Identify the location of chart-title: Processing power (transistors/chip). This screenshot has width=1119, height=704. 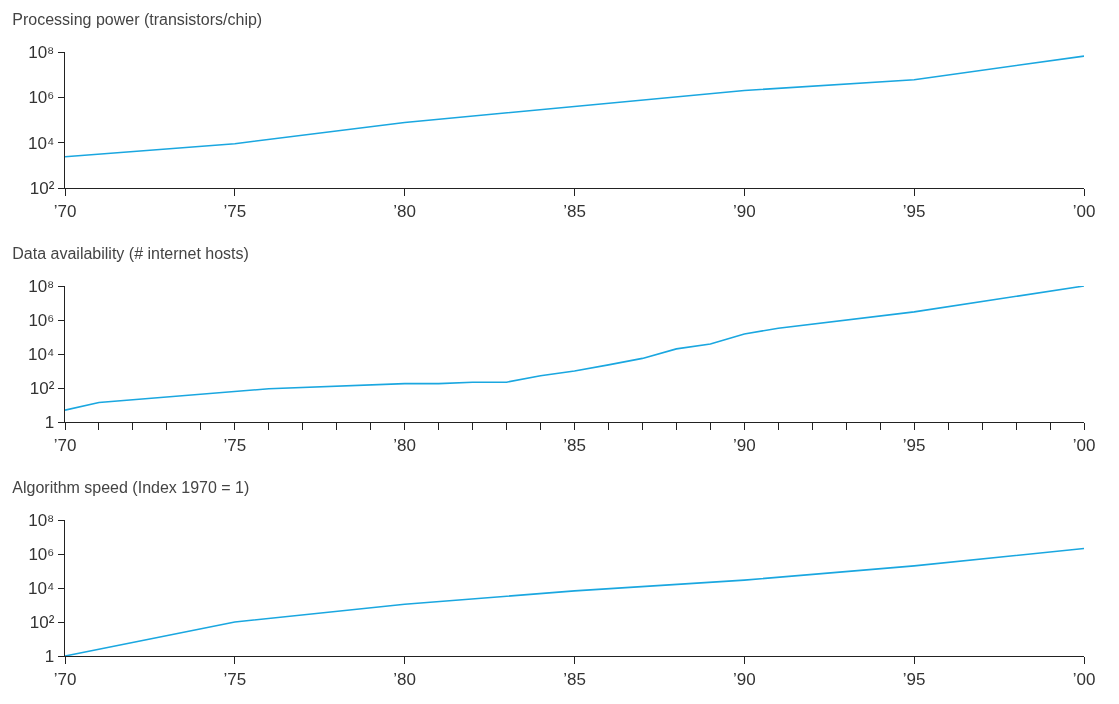
(137, 20).